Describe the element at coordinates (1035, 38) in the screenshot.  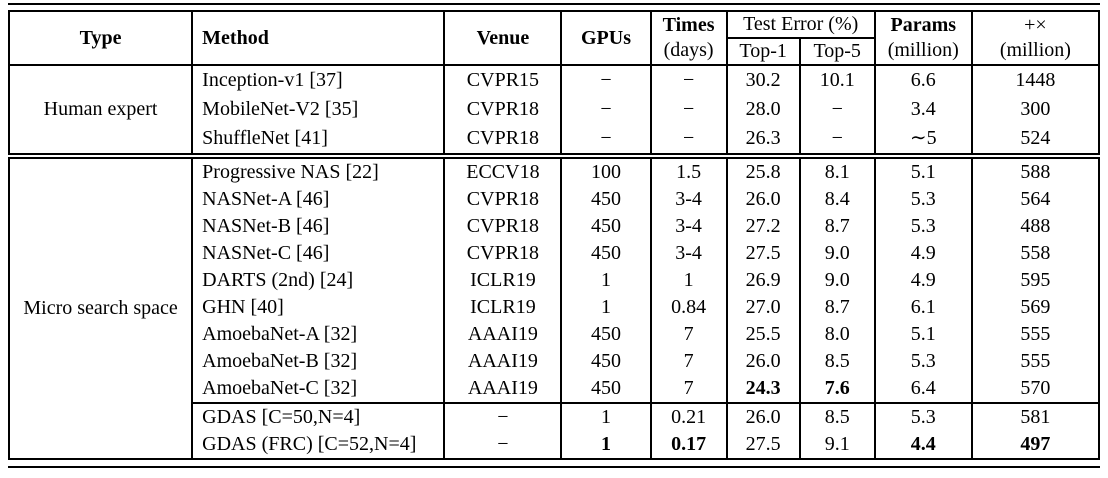
I see `col-header-multiply-adds: +× (million)` at that location.